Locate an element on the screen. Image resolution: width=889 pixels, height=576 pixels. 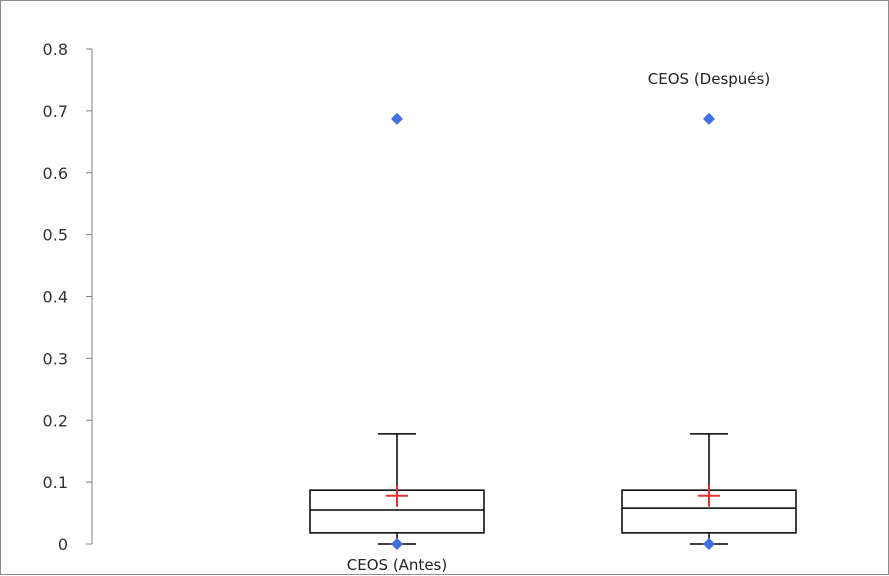
y-tick-label: 0.3 is located at coordinates (55, 358).